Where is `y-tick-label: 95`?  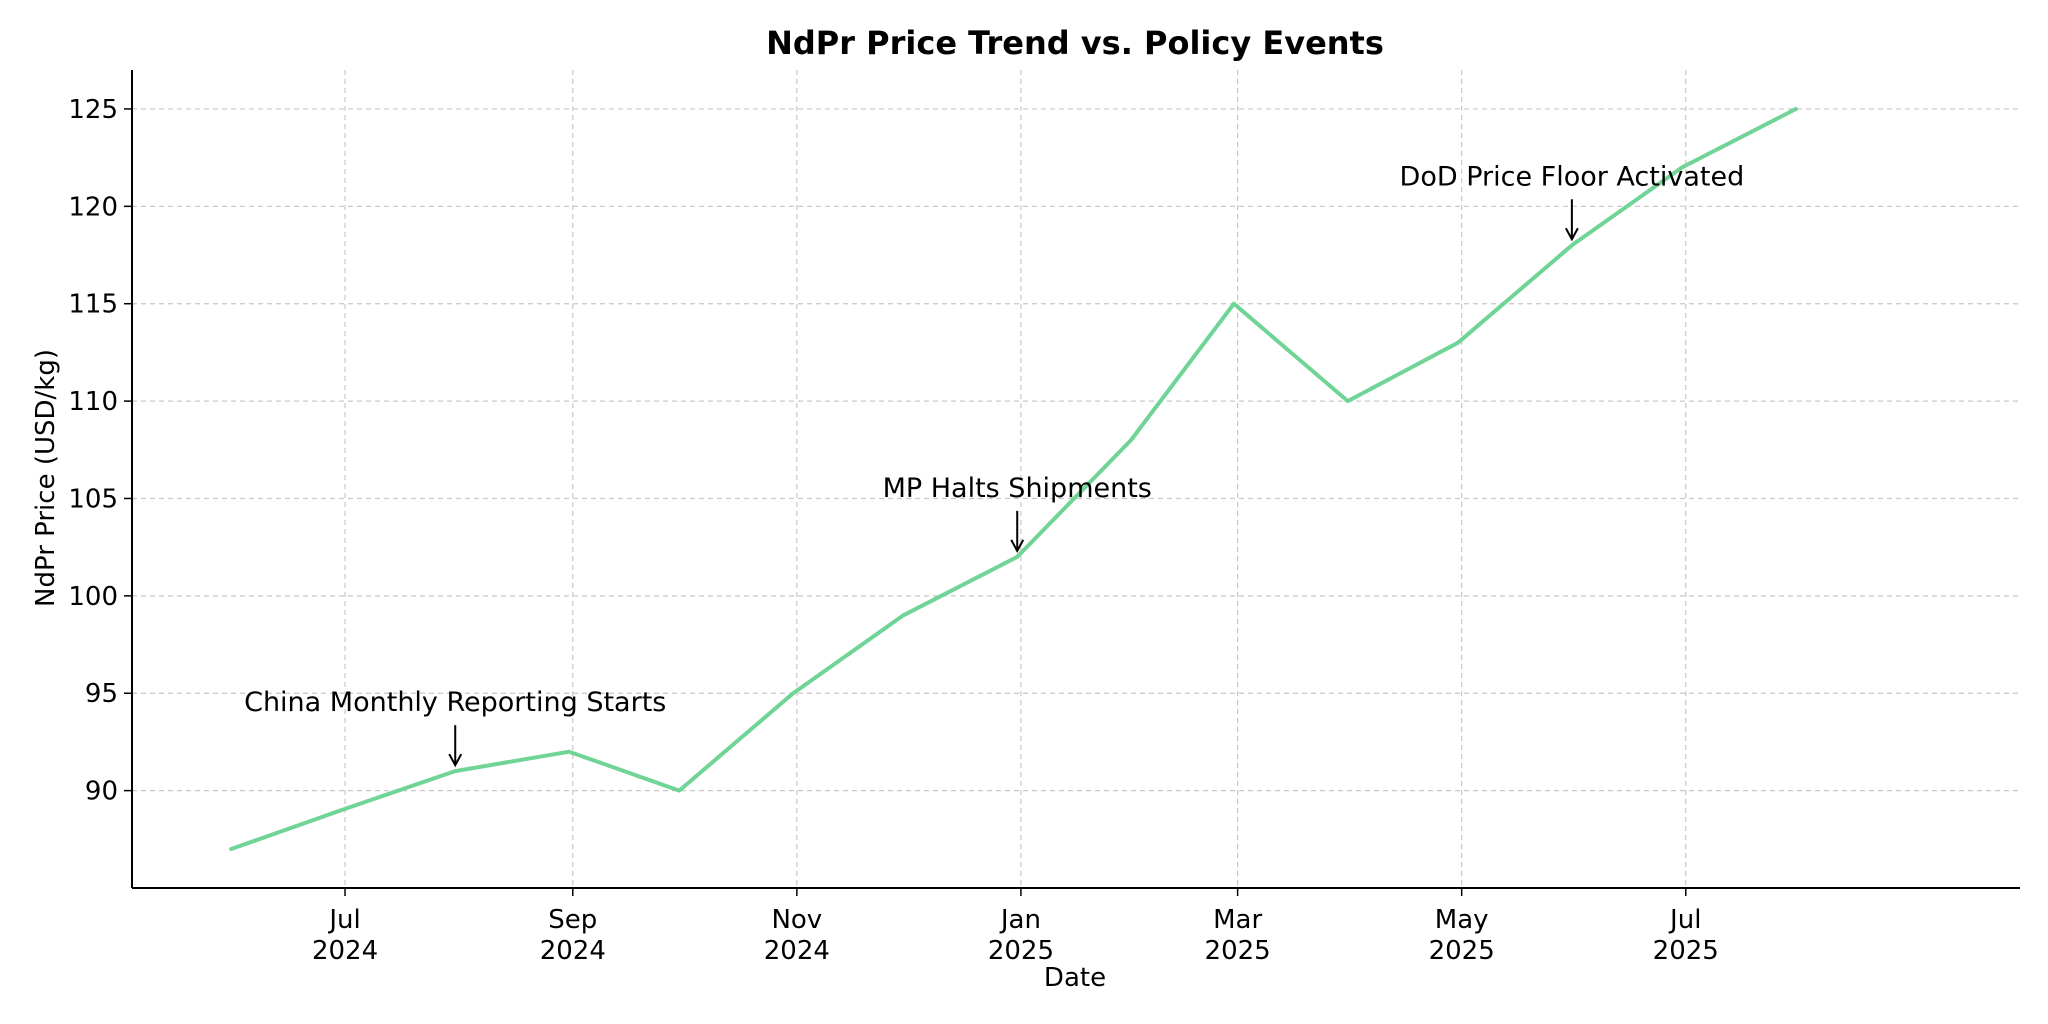
y-tick-label: 95 is located at coordinates (101, 694).